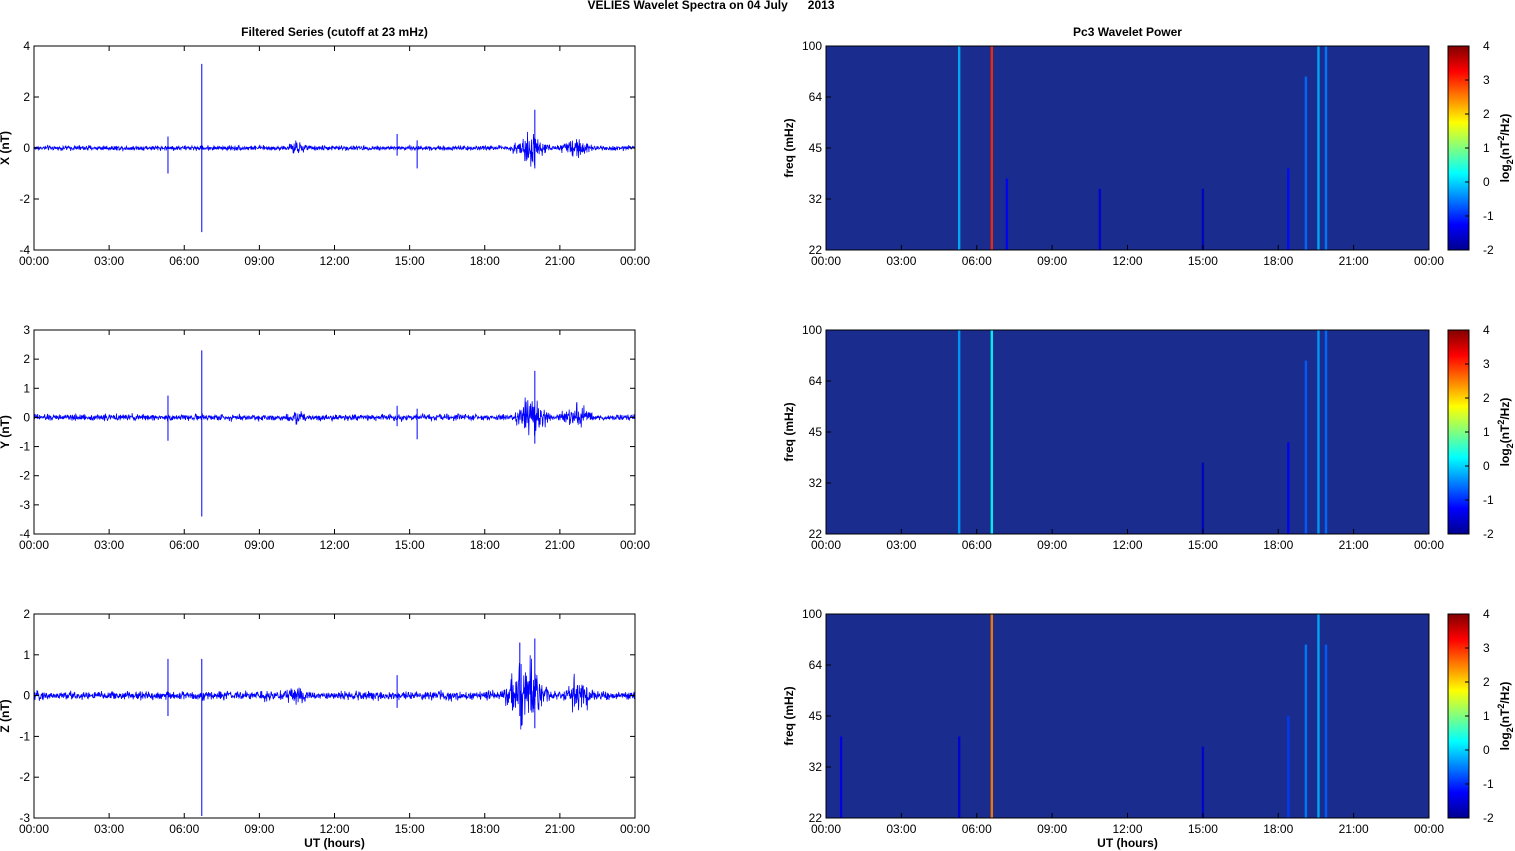 The width and height of the screenshot is (1515, 851). Describe the element at coordinates (26, 148) in the screenshot. I see `y-tick-label: 0` at that location.